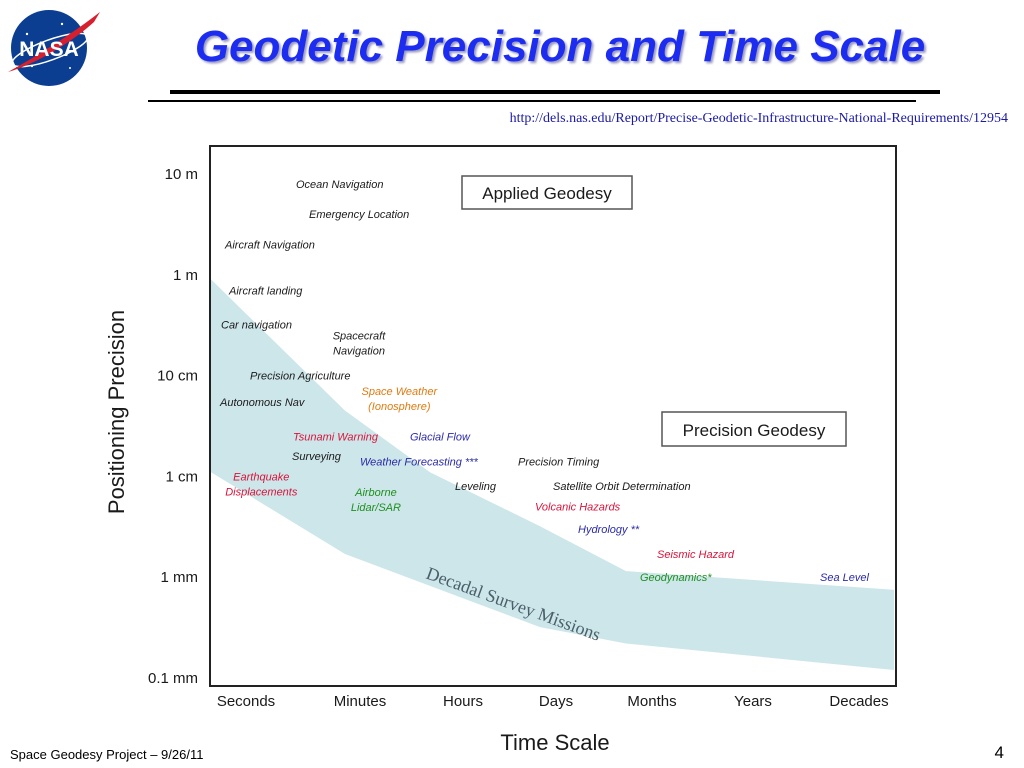 This screenshot has width=1024, height=768. I want to click on application-label: Tsunami Warning, so click(336, 437).